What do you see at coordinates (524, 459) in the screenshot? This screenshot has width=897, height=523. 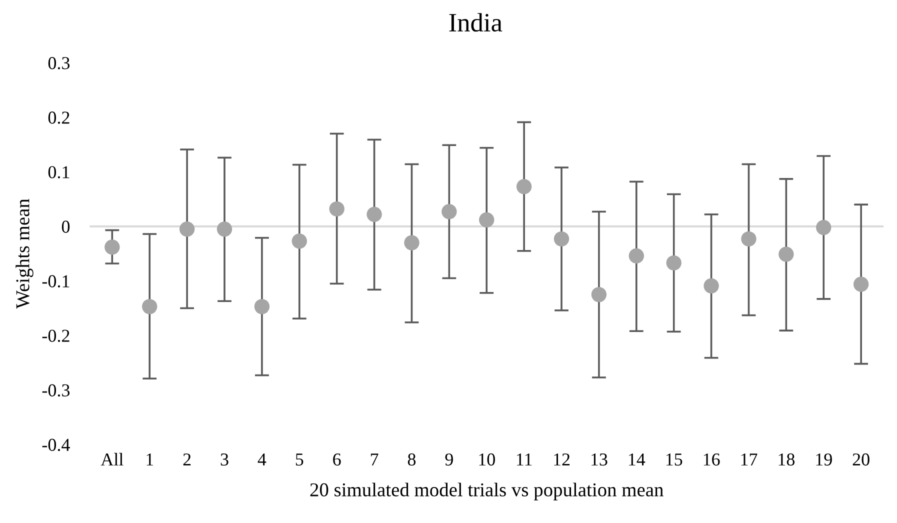 I see `x-tick-label: 11` at bounding box center [524, 459].